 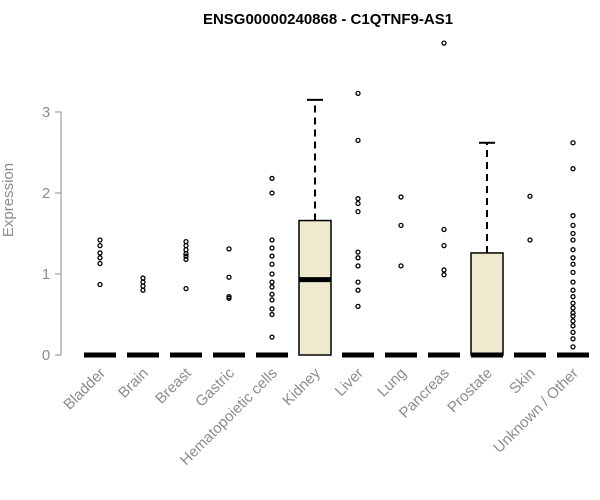 What do you see at coordinates (229, 302) in the screenshot?
I see `box-group-gastric` at bounding box center [229, 302].